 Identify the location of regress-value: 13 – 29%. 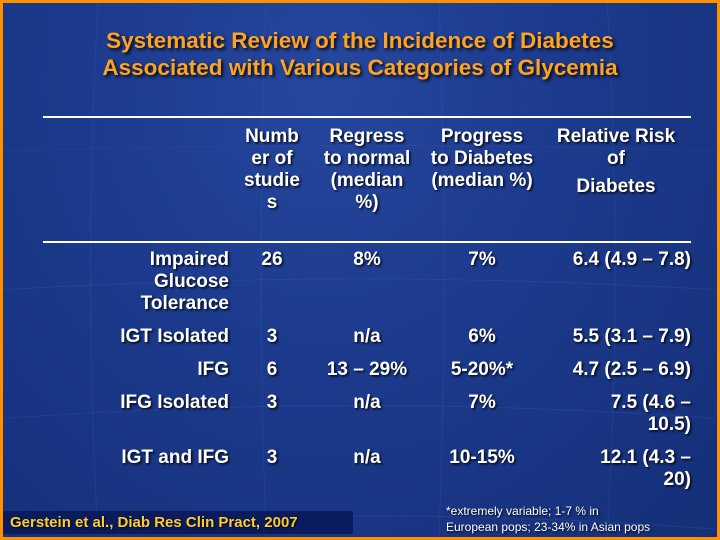
(367, 369).